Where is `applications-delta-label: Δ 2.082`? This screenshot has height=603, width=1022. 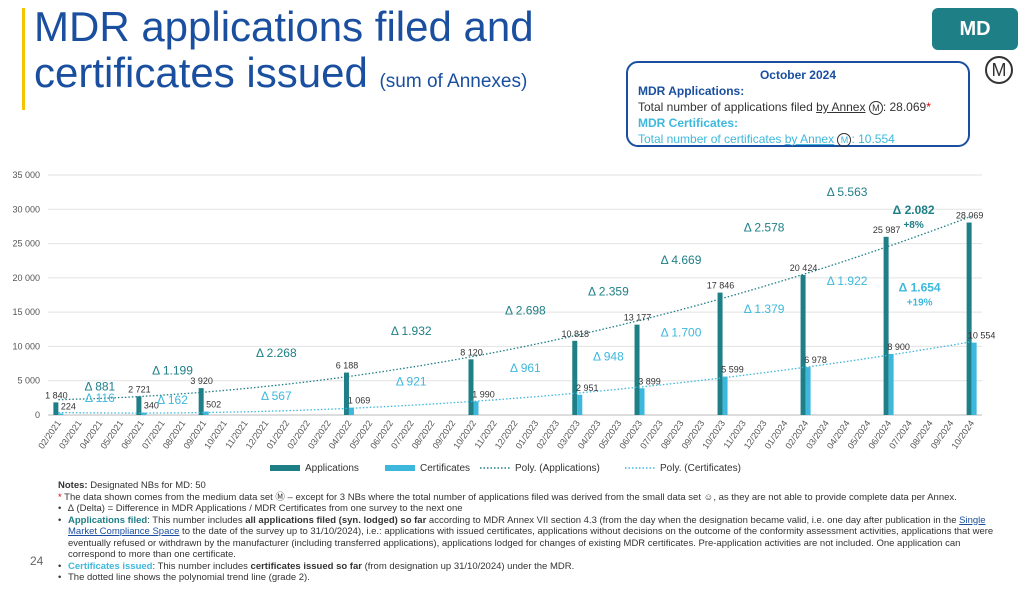 applications-delta-label: Δ 2.082 is located at coordinates (914, 210).